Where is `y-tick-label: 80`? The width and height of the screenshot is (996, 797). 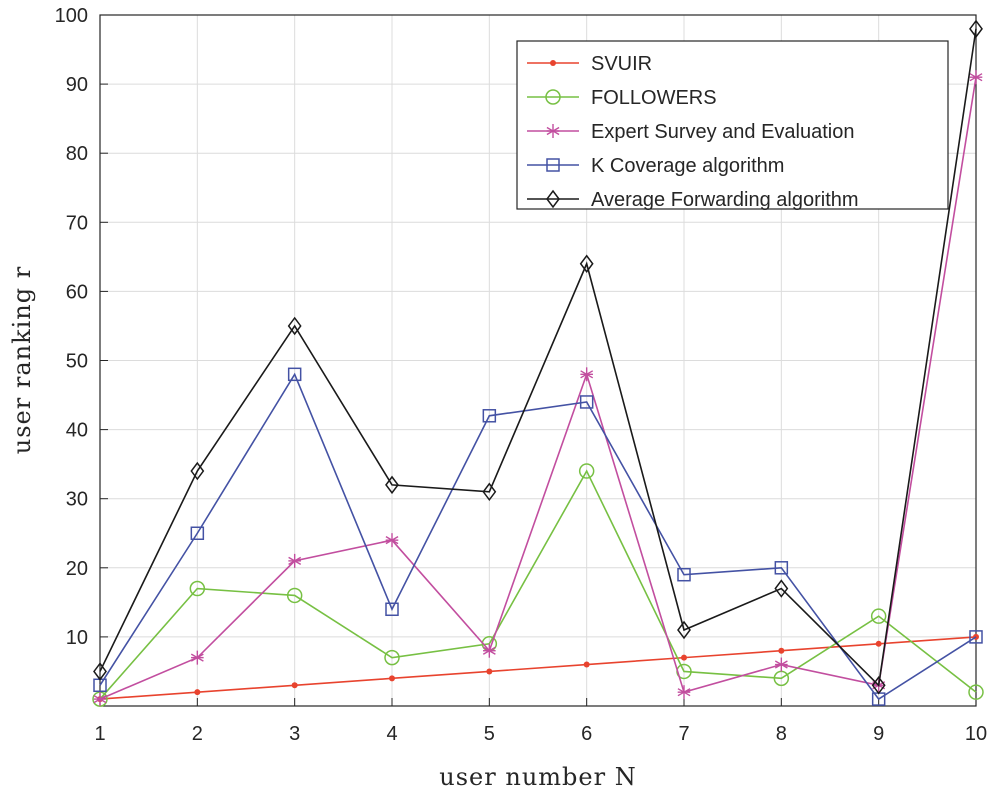
y-tick-label: 80 is located at coordinates (77, 154).